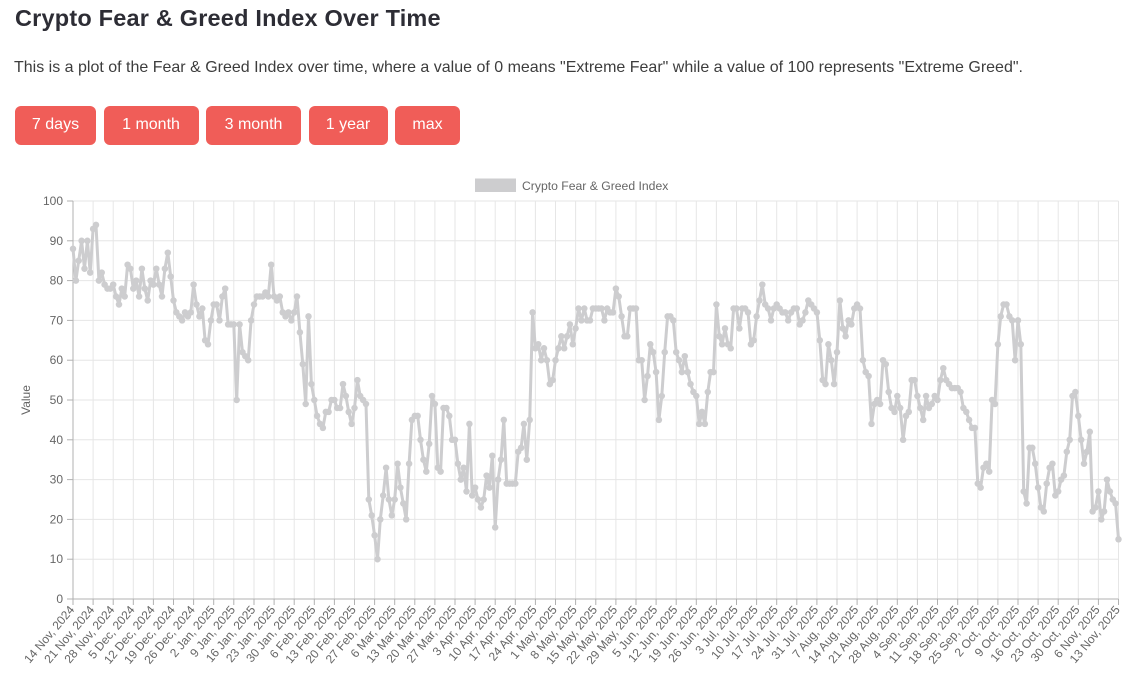 The width and height of the screenshot is (1136, 685). What do you see at coordinates (57, 400) in the screenshot?
I see `svg-text: 50` at bounding box center [57, 400].